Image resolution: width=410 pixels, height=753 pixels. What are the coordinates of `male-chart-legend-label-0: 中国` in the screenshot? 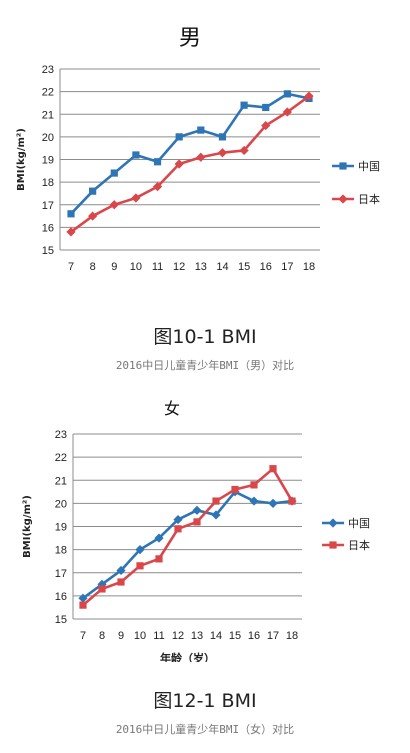 It's located at (369, 166).